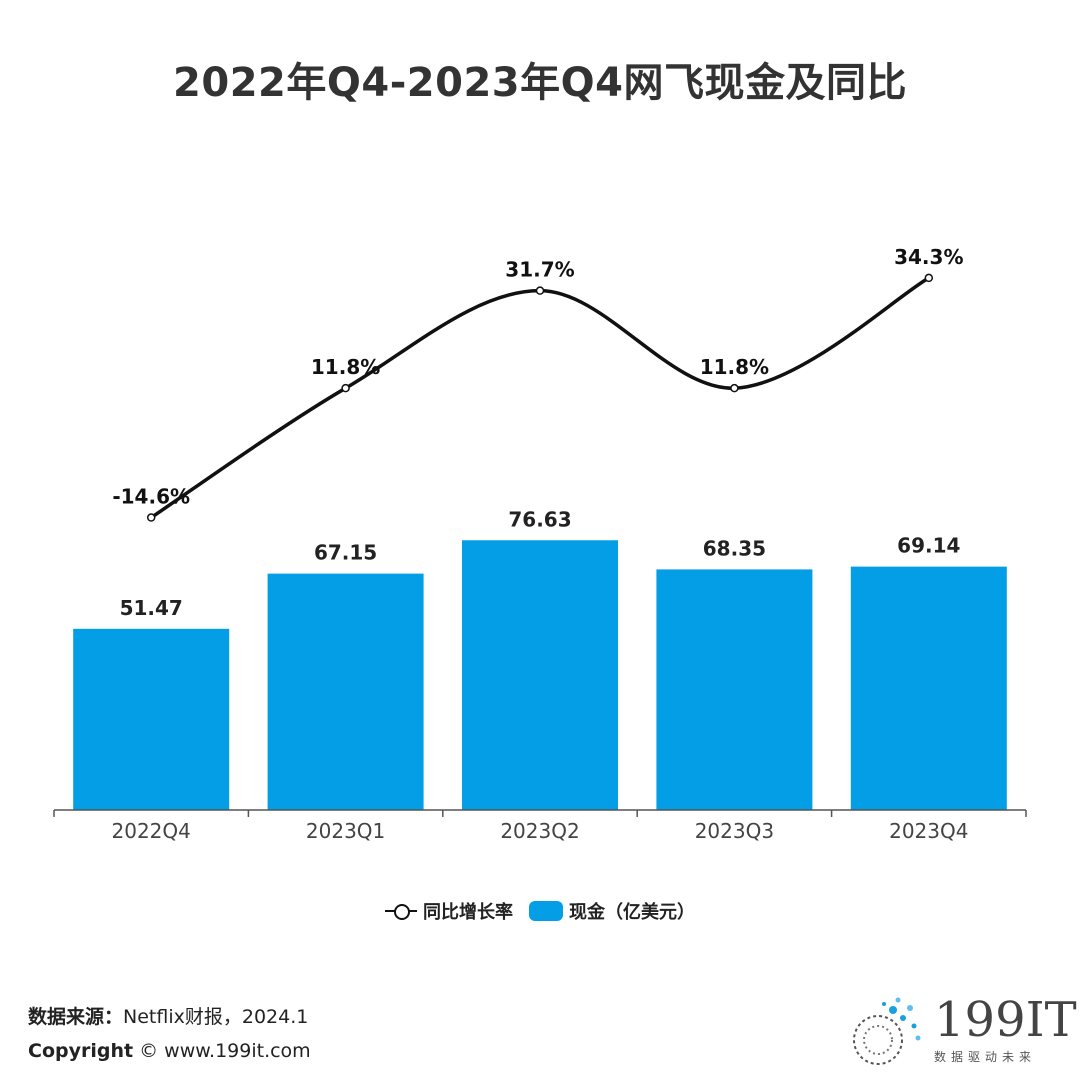  Describe the element at coordinates (928, 831) in the screenshot. I see `x-tick-label: 2023Q4` at that location.